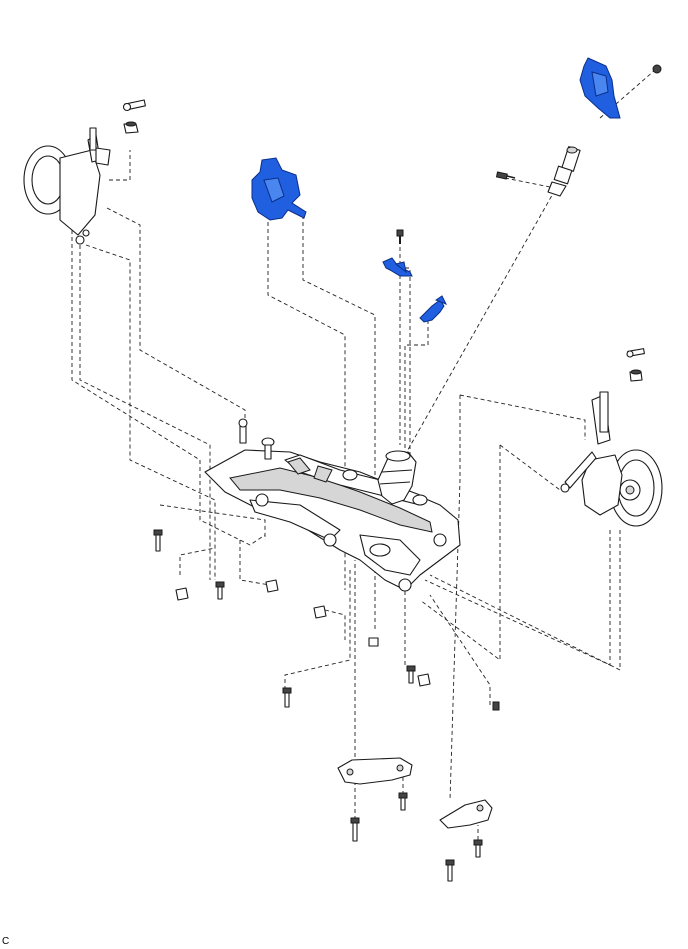  What do you see at coordinates (375, 771) in the screenshot?
I see `lower-brace-center` at bounding box center [375, 771].